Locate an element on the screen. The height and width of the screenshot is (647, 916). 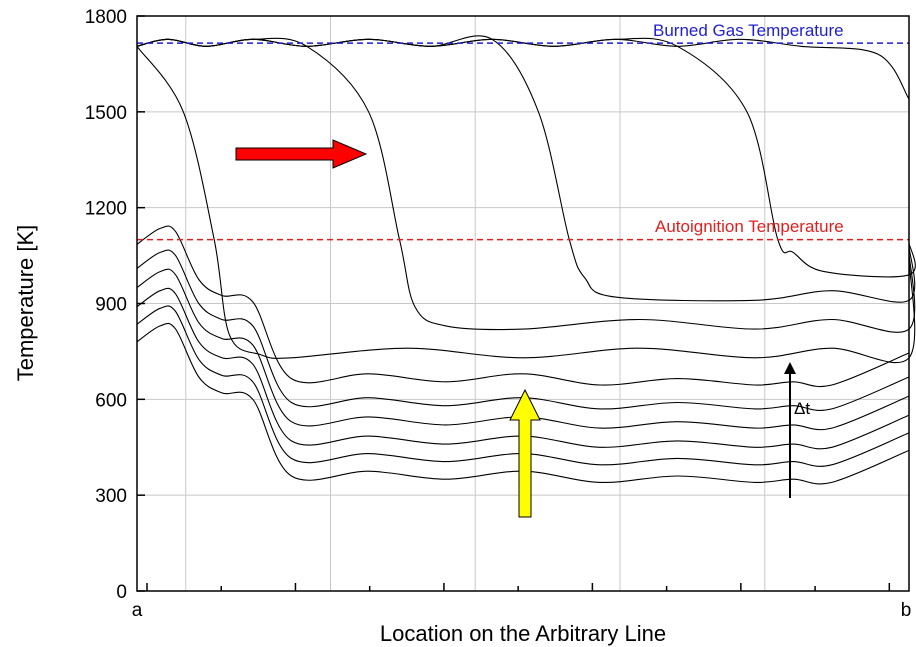
y-tick-labels: 0 300 600 900 1200 1500 1800 is located at coordinates (106, 305).